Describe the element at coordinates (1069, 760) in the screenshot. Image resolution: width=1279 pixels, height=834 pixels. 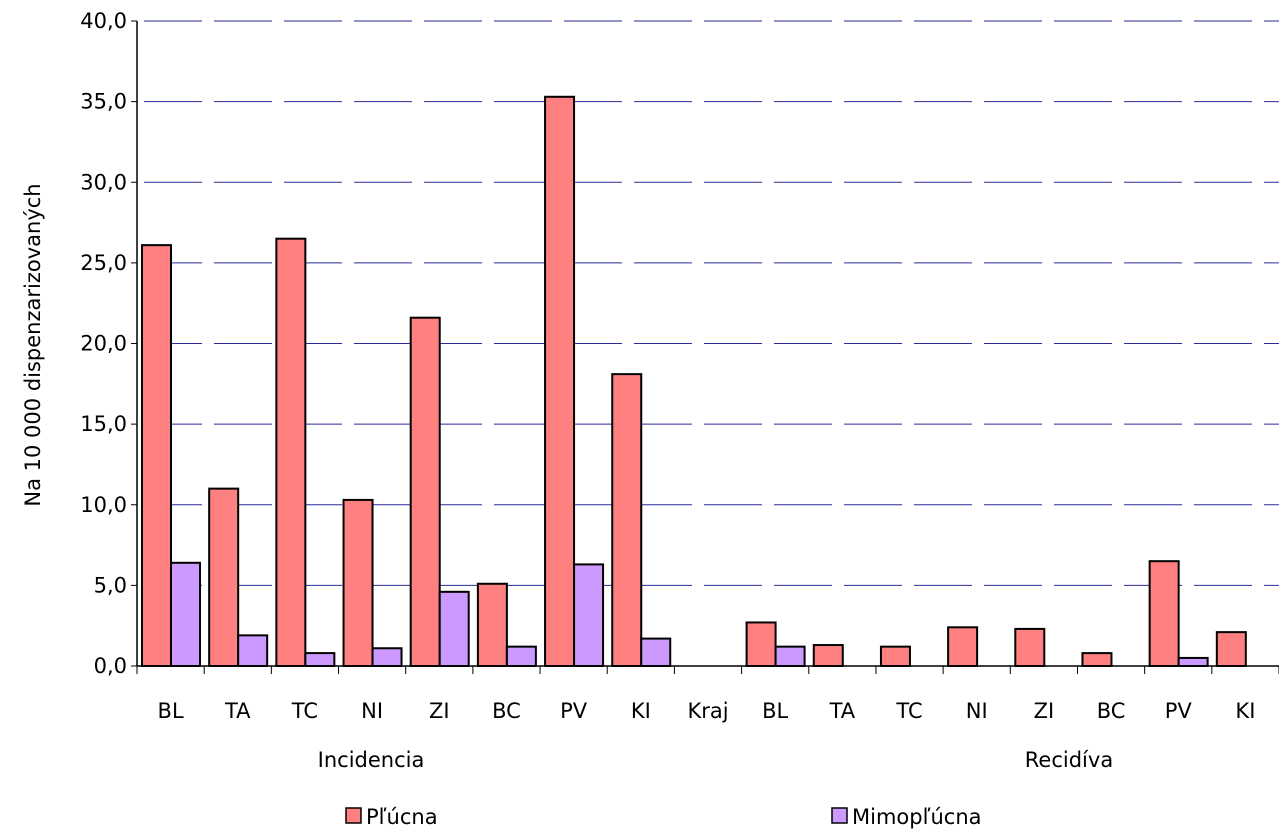
I see `group-label-1: Recidíva` at that location.